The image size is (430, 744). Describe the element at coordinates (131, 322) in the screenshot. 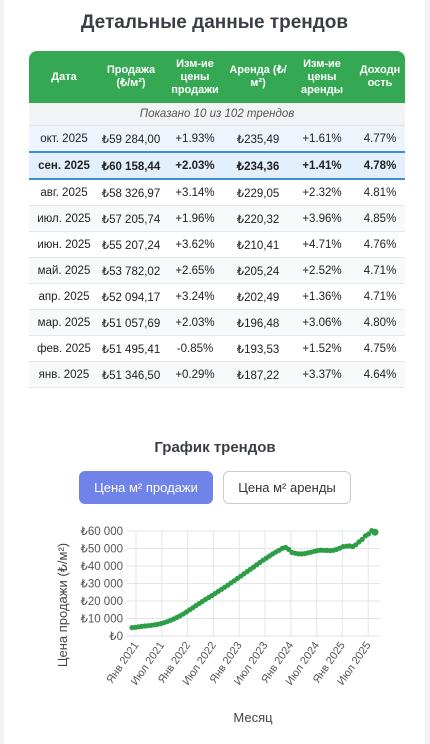

I see `cell-sale: ₺51 057,69` at that location.